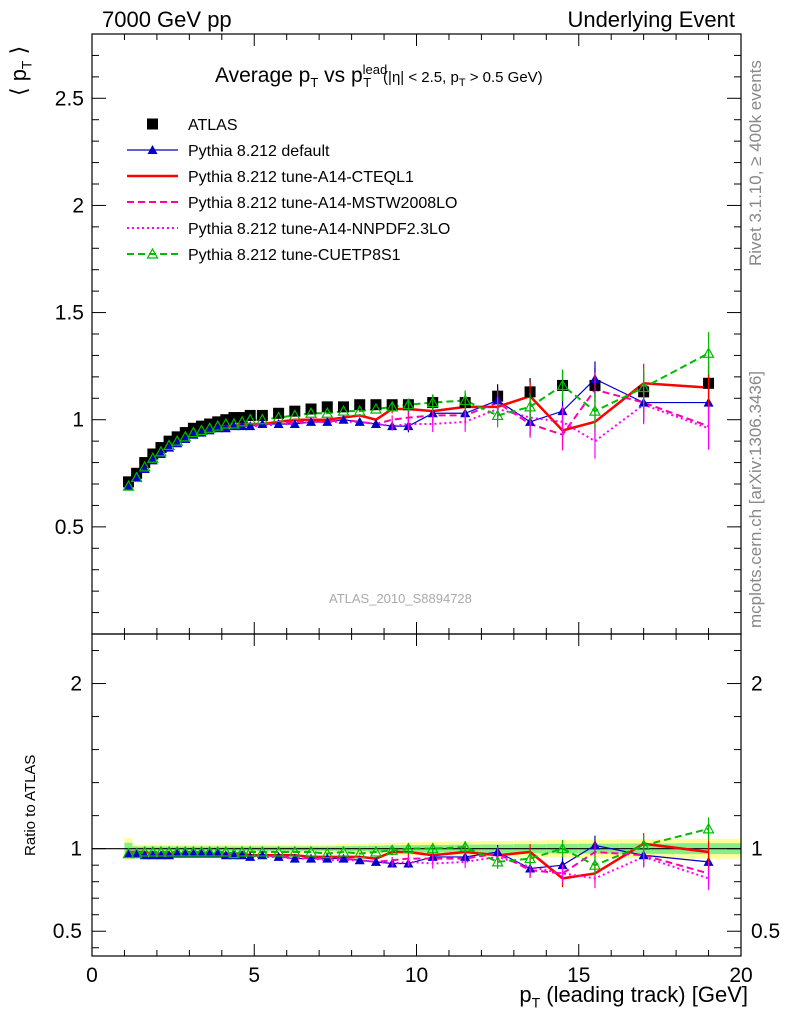 This screenshot has width=786, height=1024. Describe the element at coordinates (418, 847) in the screenshot. I see `ratio-series-line` at that location.